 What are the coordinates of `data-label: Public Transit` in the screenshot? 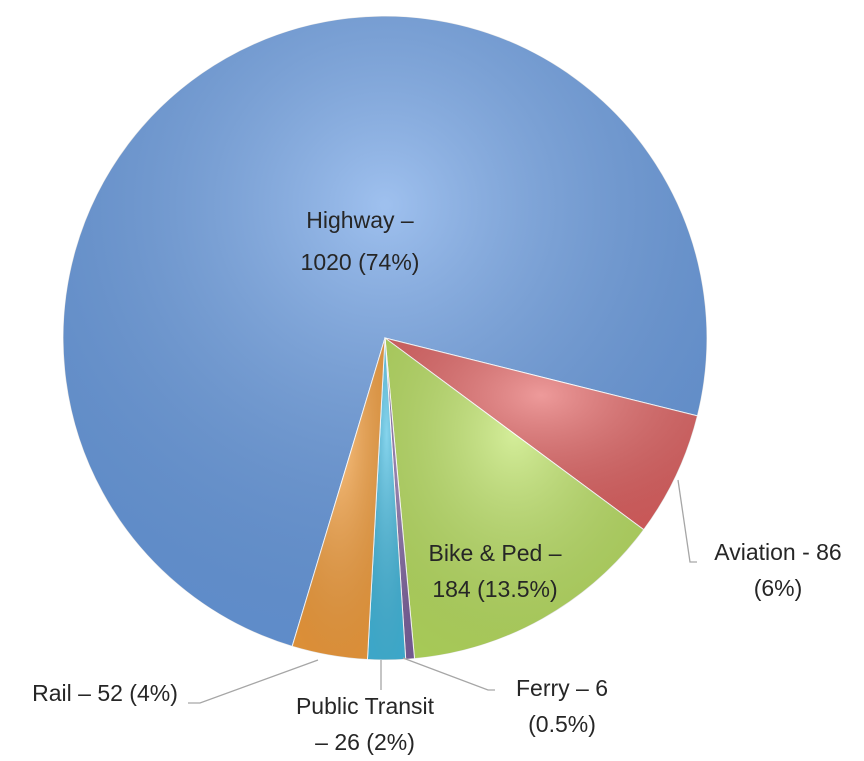 It's located at (365, 706).